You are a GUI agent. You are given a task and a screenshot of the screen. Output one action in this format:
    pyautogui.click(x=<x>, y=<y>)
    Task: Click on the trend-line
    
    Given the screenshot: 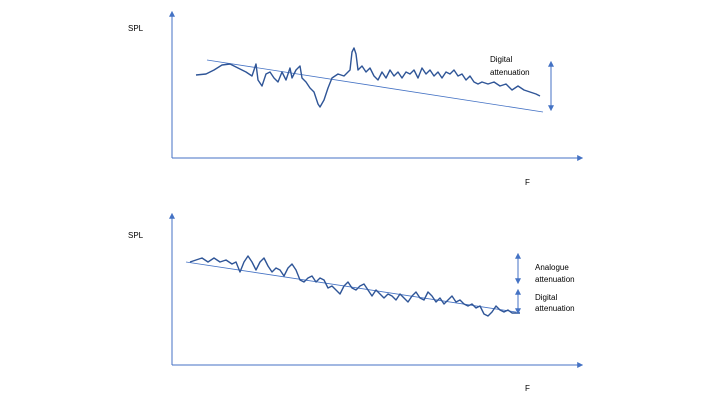 What is the action you would take?
    pyautogui.click(x=375, y=86)
    